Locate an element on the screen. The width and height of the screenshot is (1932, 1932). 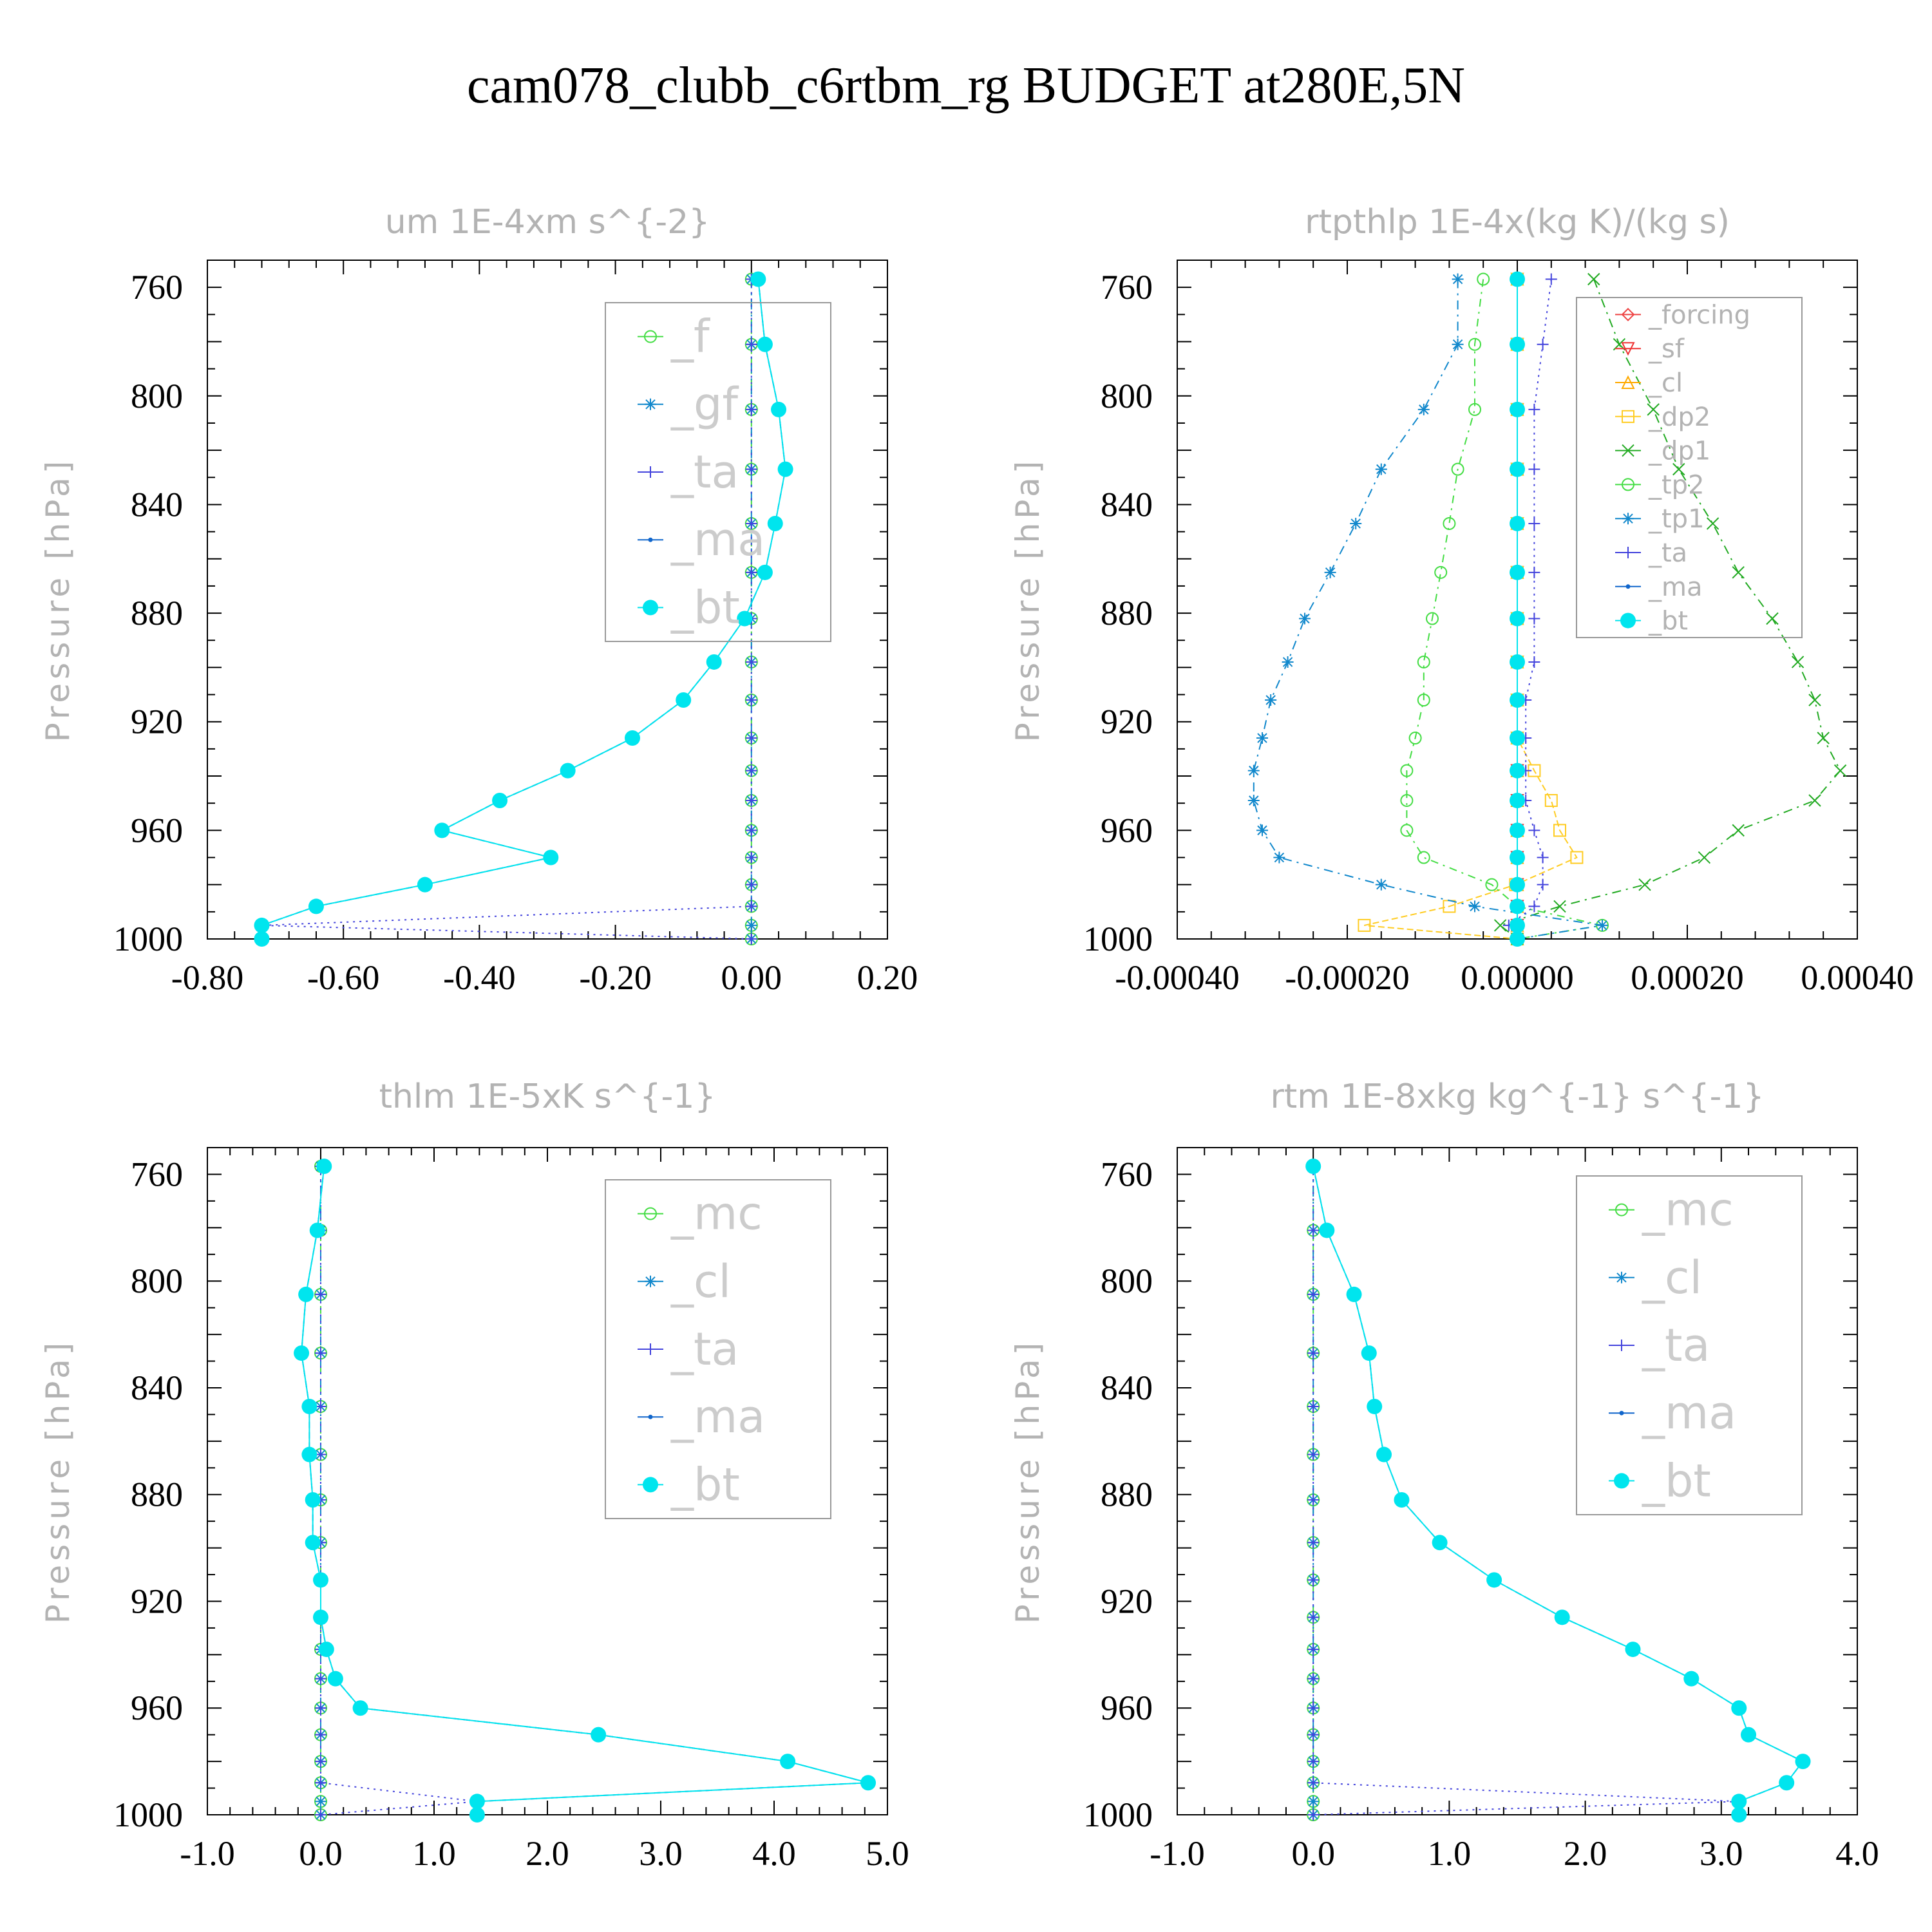
x-tick-label: -0.00040 is located at coordinates (1177, 977).